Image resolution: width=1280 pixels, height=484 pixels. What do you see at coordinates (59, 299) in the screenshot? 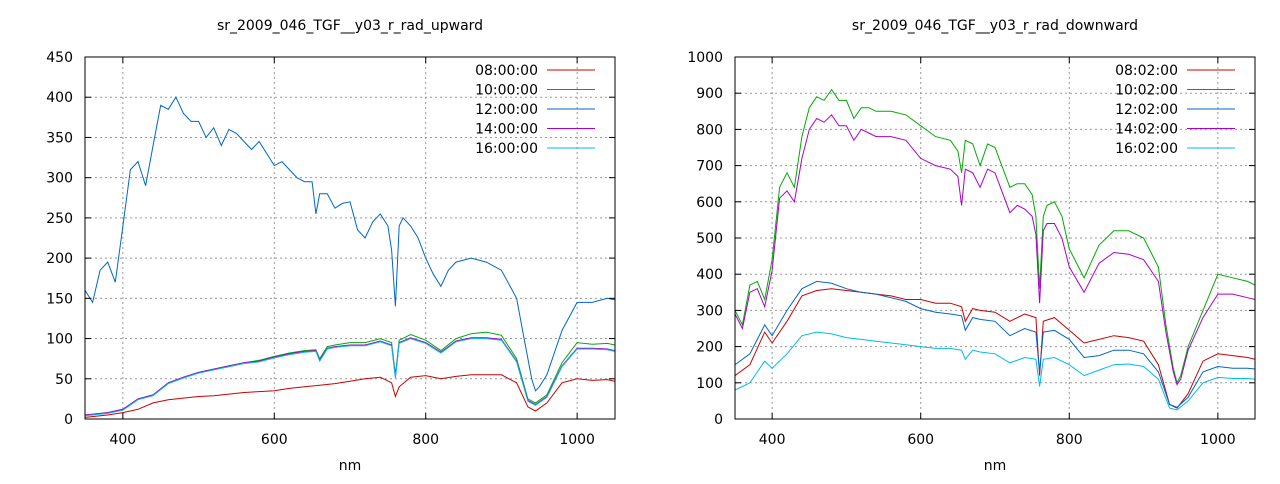
I see `y-tick-label: 150` at bounding box center [59, 299].